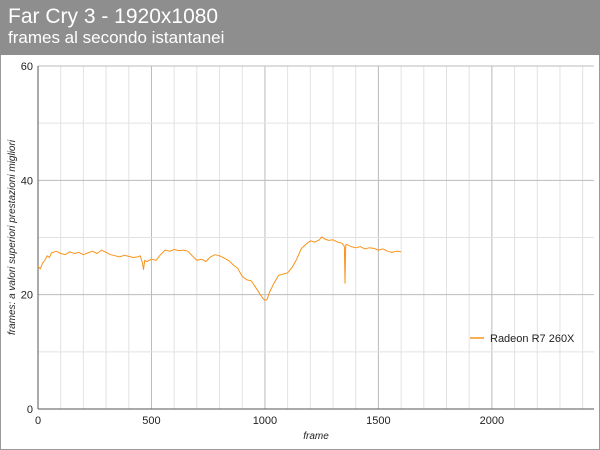 The height and width of the screenshot is (450, 600). I want to click on series-layer, so click(219, 268).